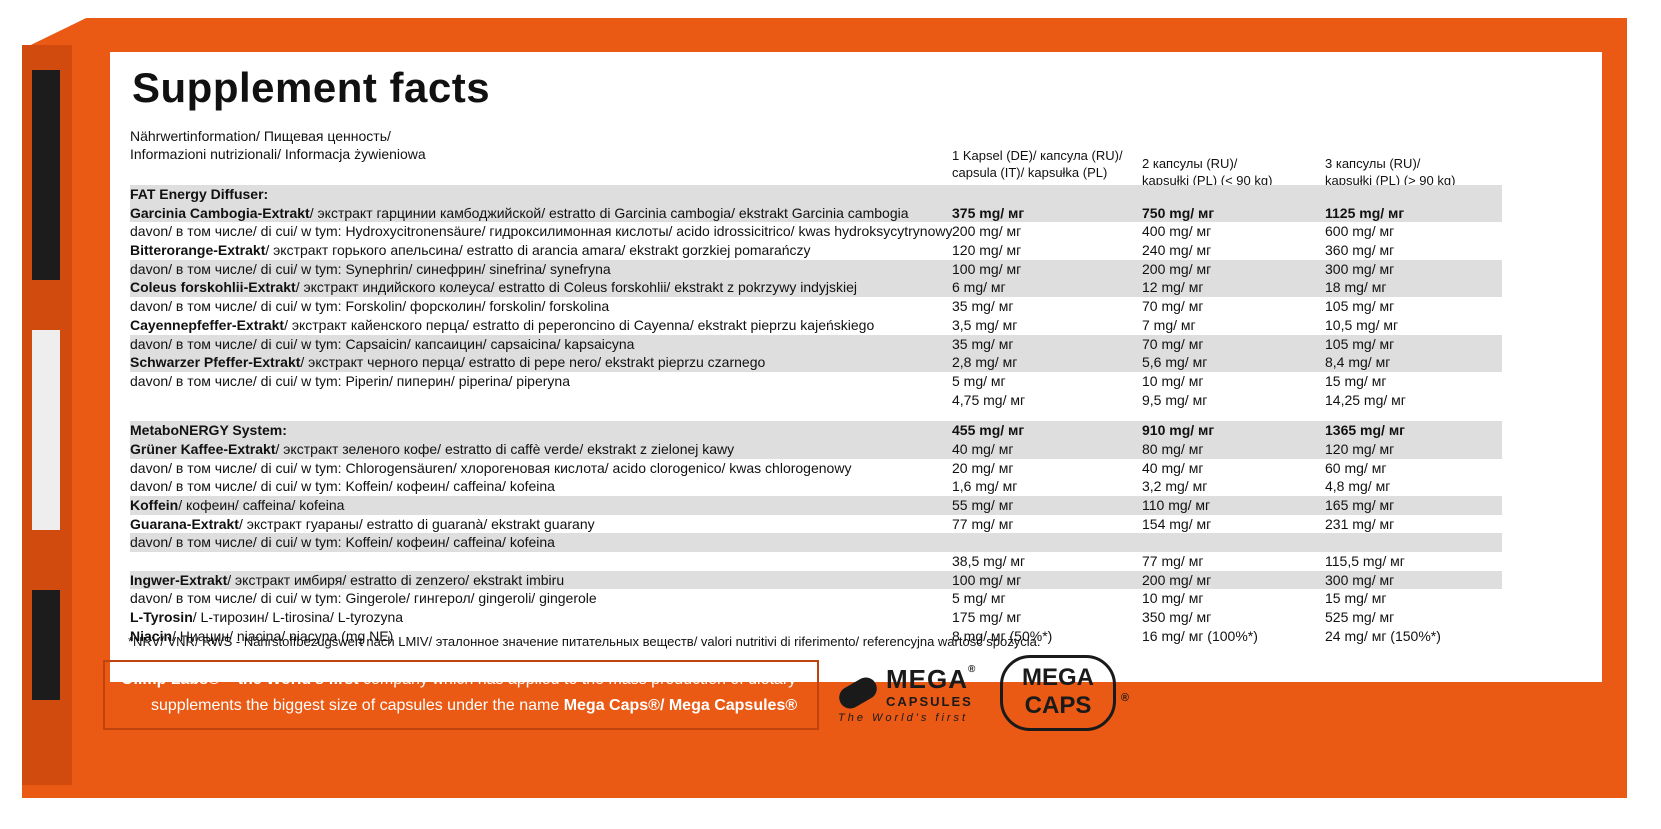 Image resolution: width=1661 pixels, height=829 pixels. I want to click on amount-c2: 77 mg/ мг, so click(1173, 561).